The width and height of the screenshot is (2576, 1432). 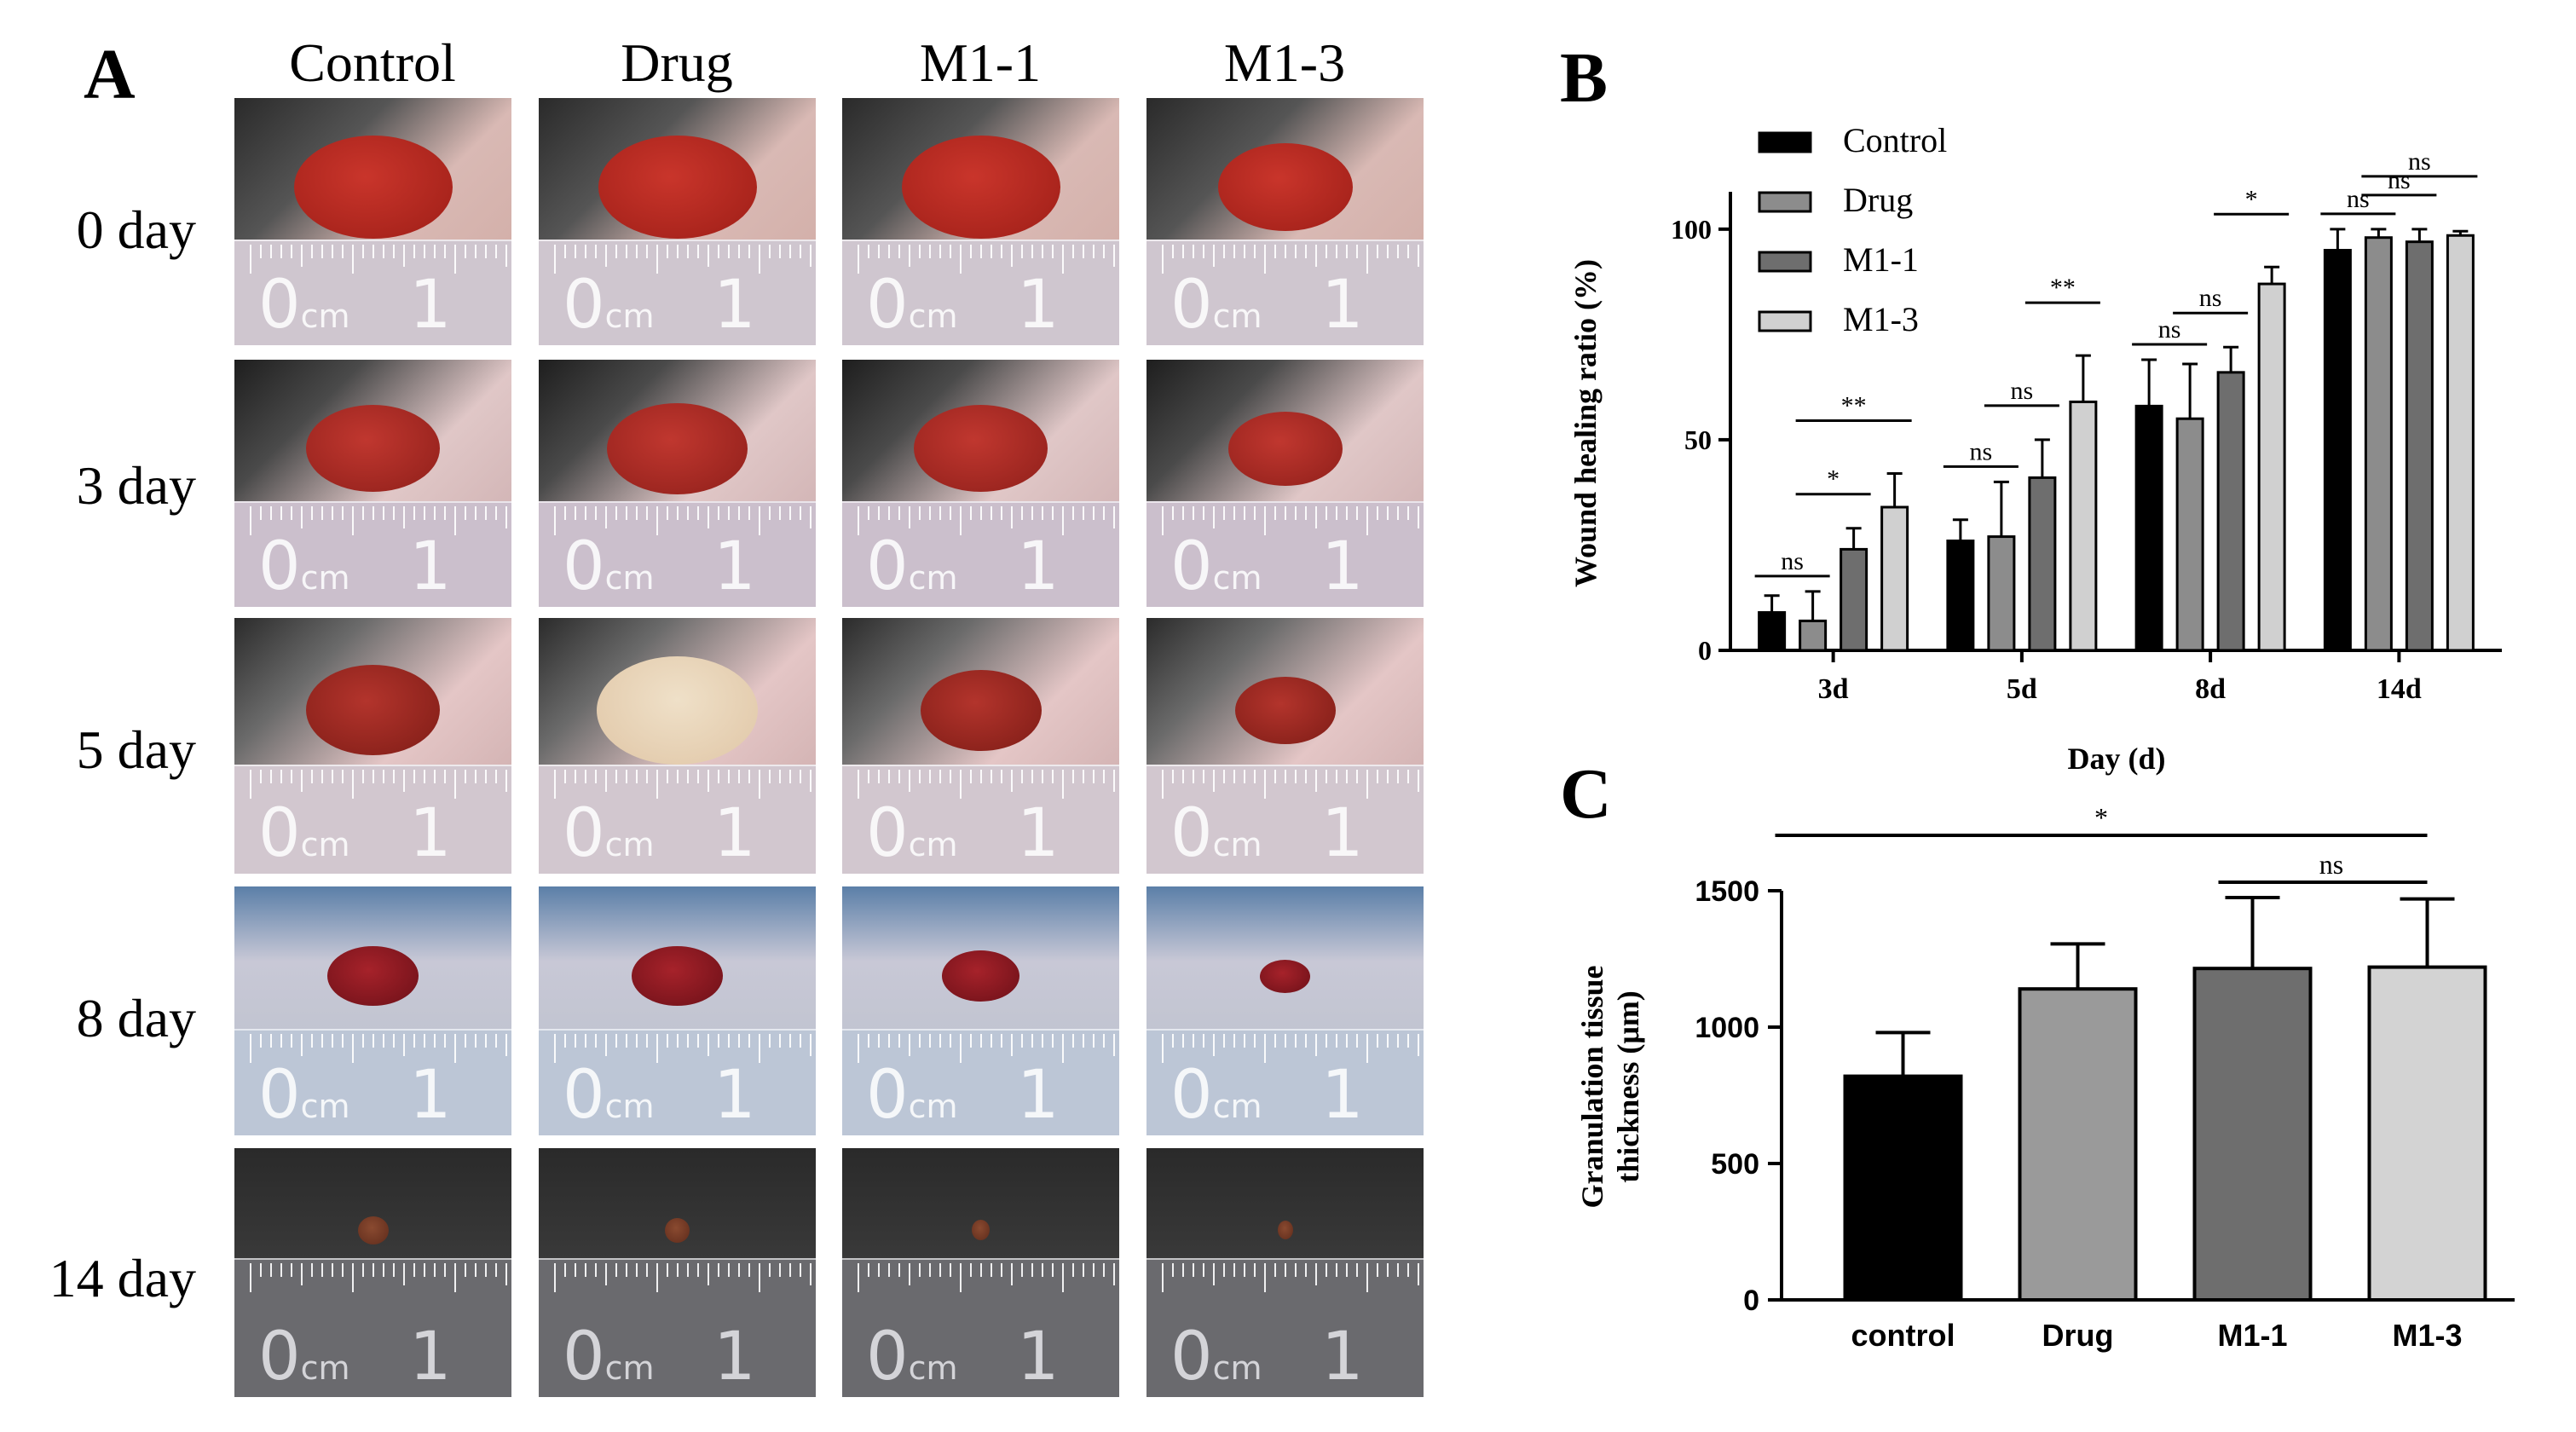 I want to click on bar-Control-3d, so click(x=1772, y=631).